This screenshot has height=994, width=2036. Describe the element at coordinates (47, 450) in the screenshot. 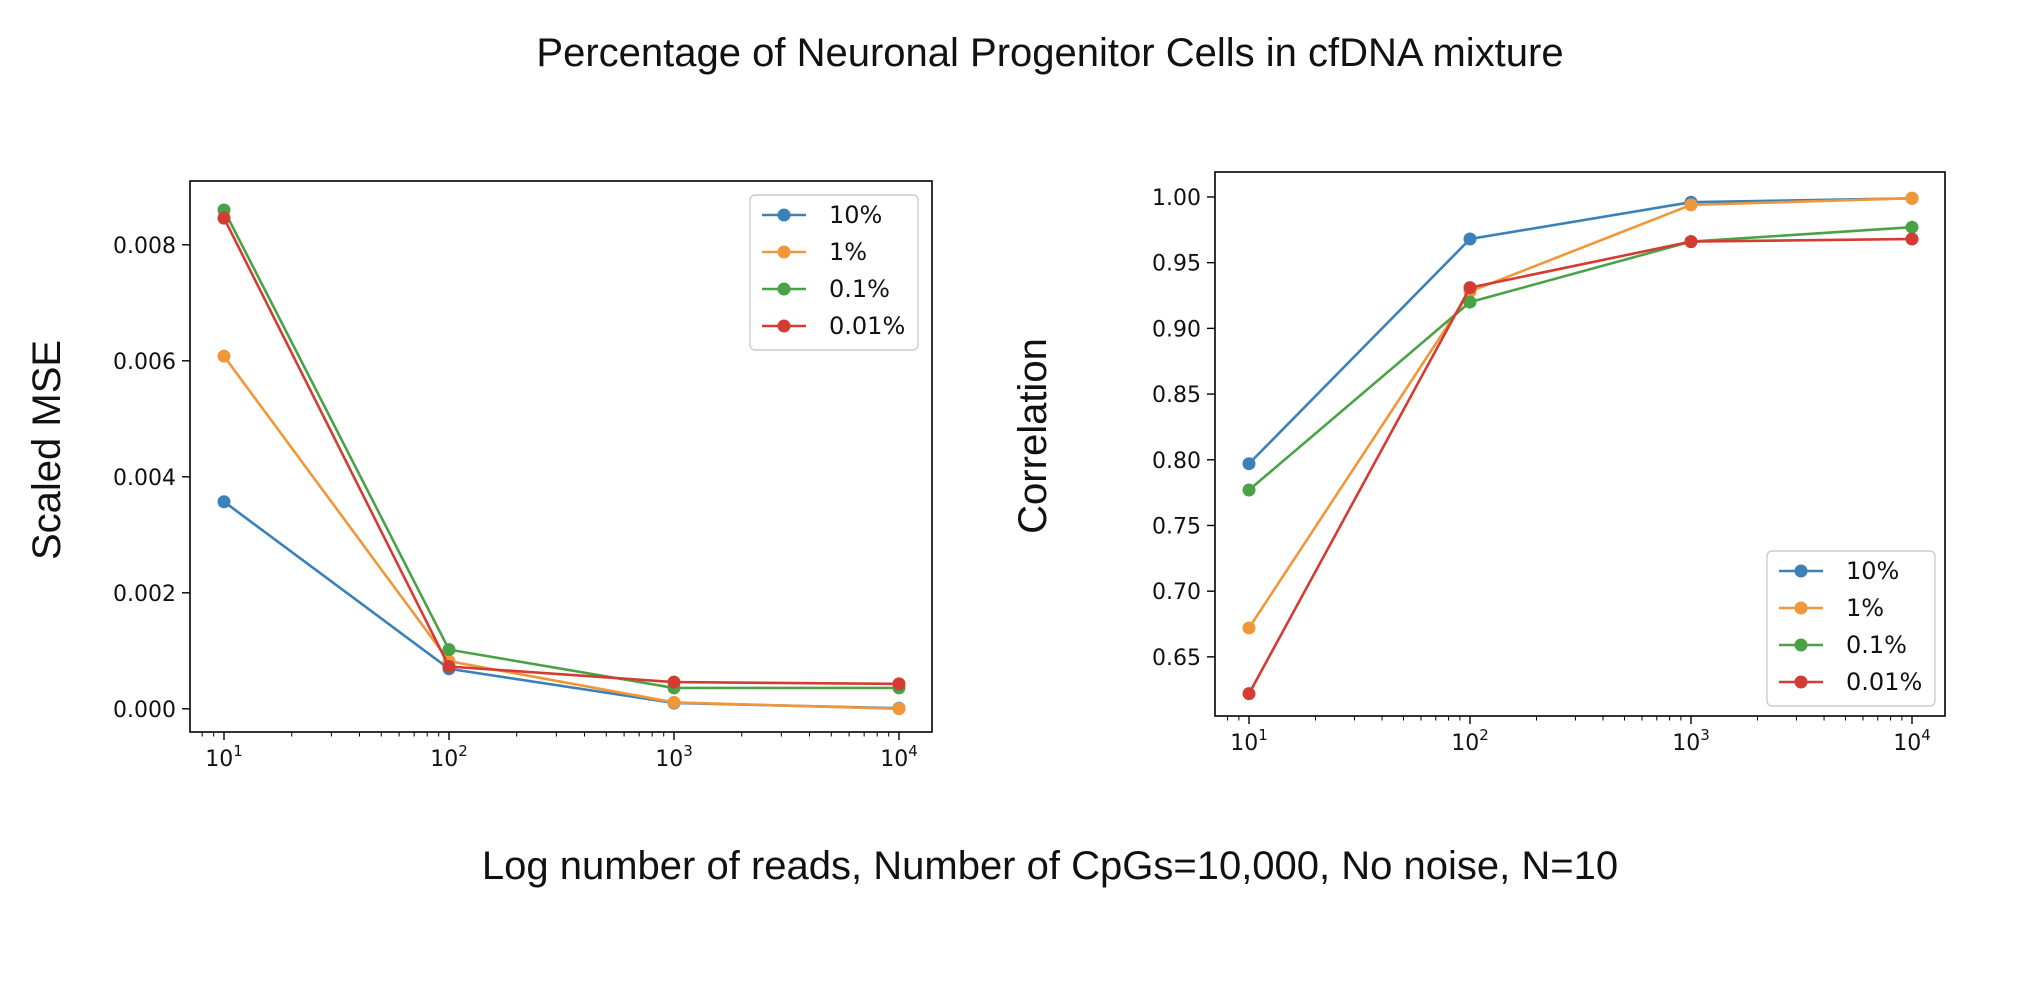

I see `left-y-axis-label: Scaled MSE` at that location.